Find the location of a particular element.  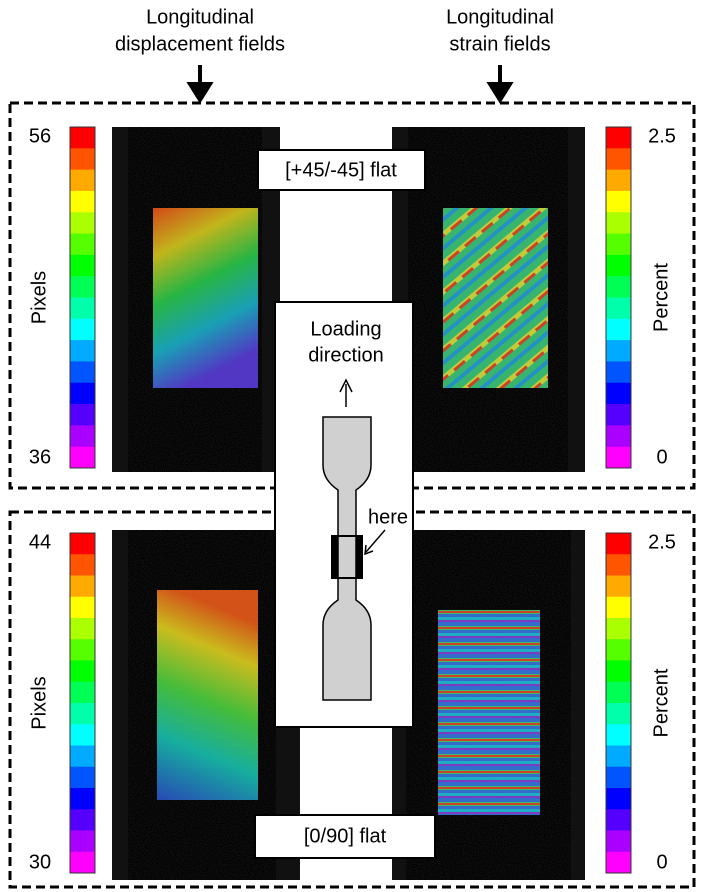

pointer-label: here is located at coordinates (388, 517).